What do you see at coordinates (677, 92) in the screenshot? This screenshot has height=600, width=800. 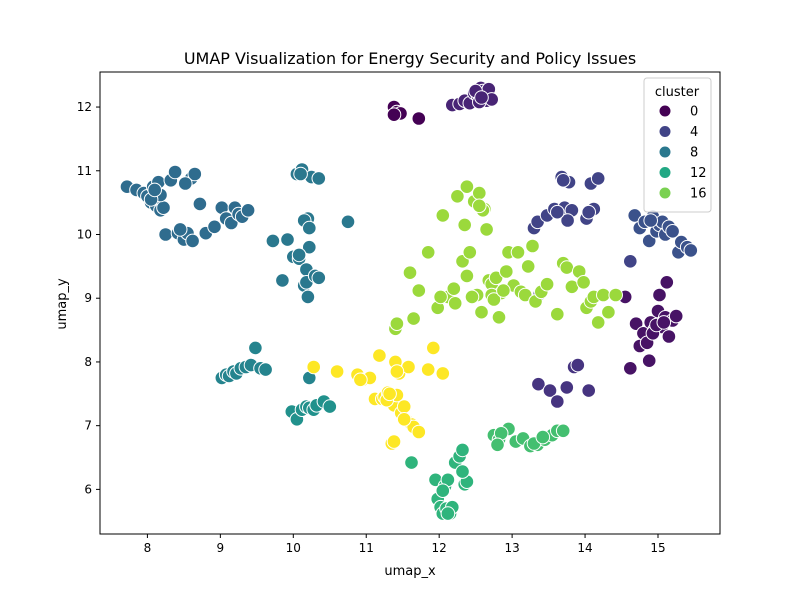 I see `legend-title: cluster` at bounding box center [677, 92].